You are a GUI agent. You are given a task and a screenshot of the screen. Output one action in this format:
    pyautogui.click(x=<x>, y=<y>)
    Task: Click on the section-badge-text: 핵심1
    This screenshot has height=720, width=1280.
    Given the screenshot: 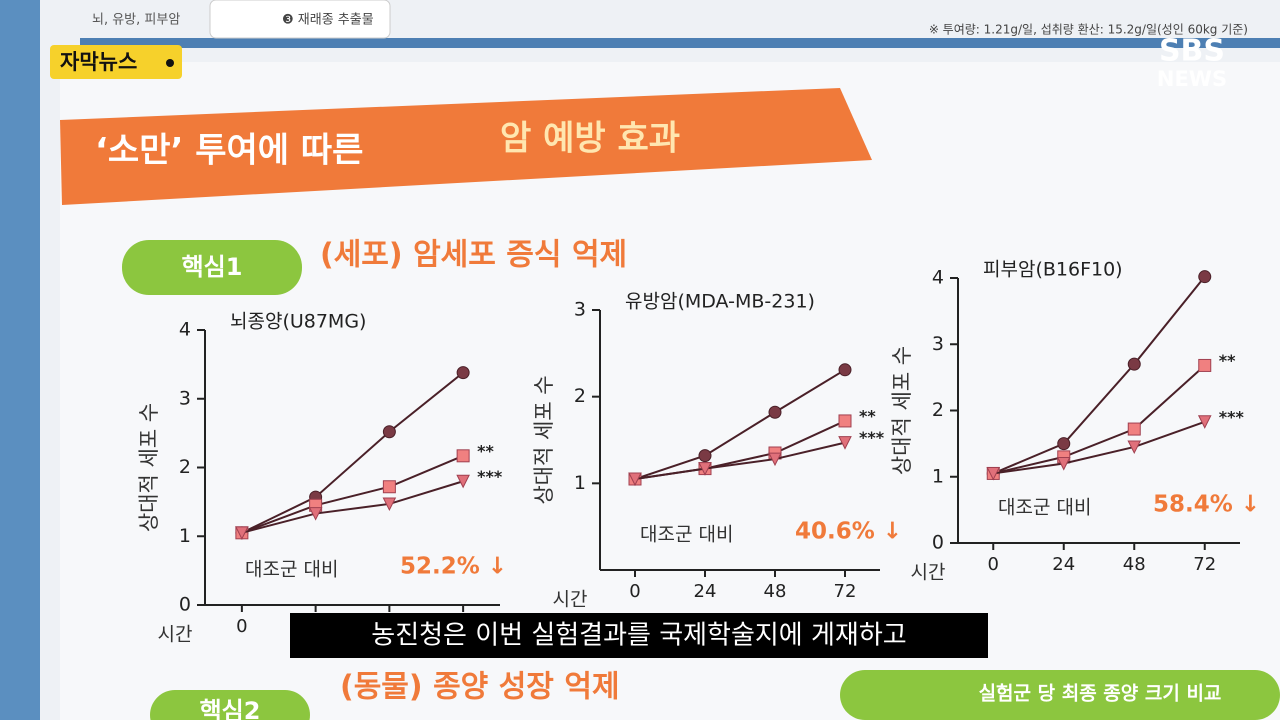 What is the action you would take?
    pyautogui.click(x=212, y=267)
    